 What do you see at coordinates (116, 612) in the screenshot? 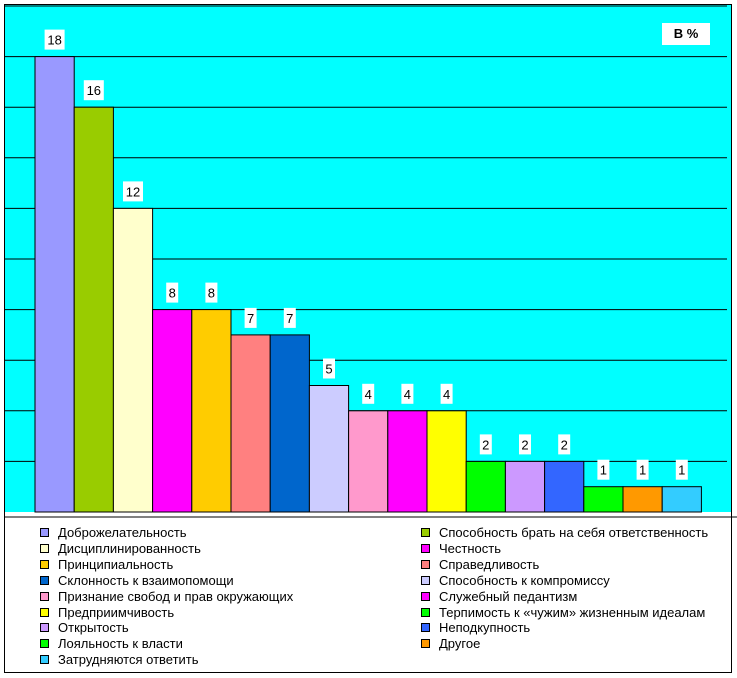
I see `legend-label: Предприимчивость` at bounding box center [116, 612].